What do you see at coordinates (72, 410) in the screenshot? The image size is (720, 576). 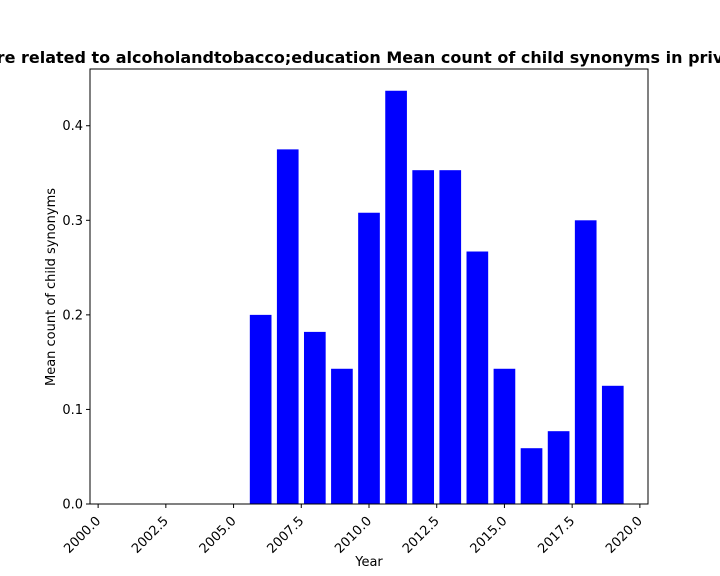 I see `y-tick-label: 0.1` at bounding box center [72, 410].